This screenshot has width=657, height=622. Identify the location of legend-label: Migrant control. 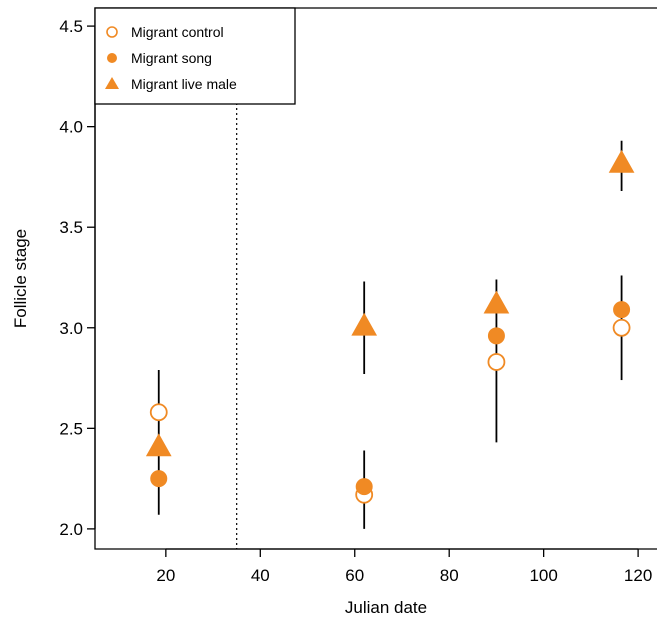
(177, 32).